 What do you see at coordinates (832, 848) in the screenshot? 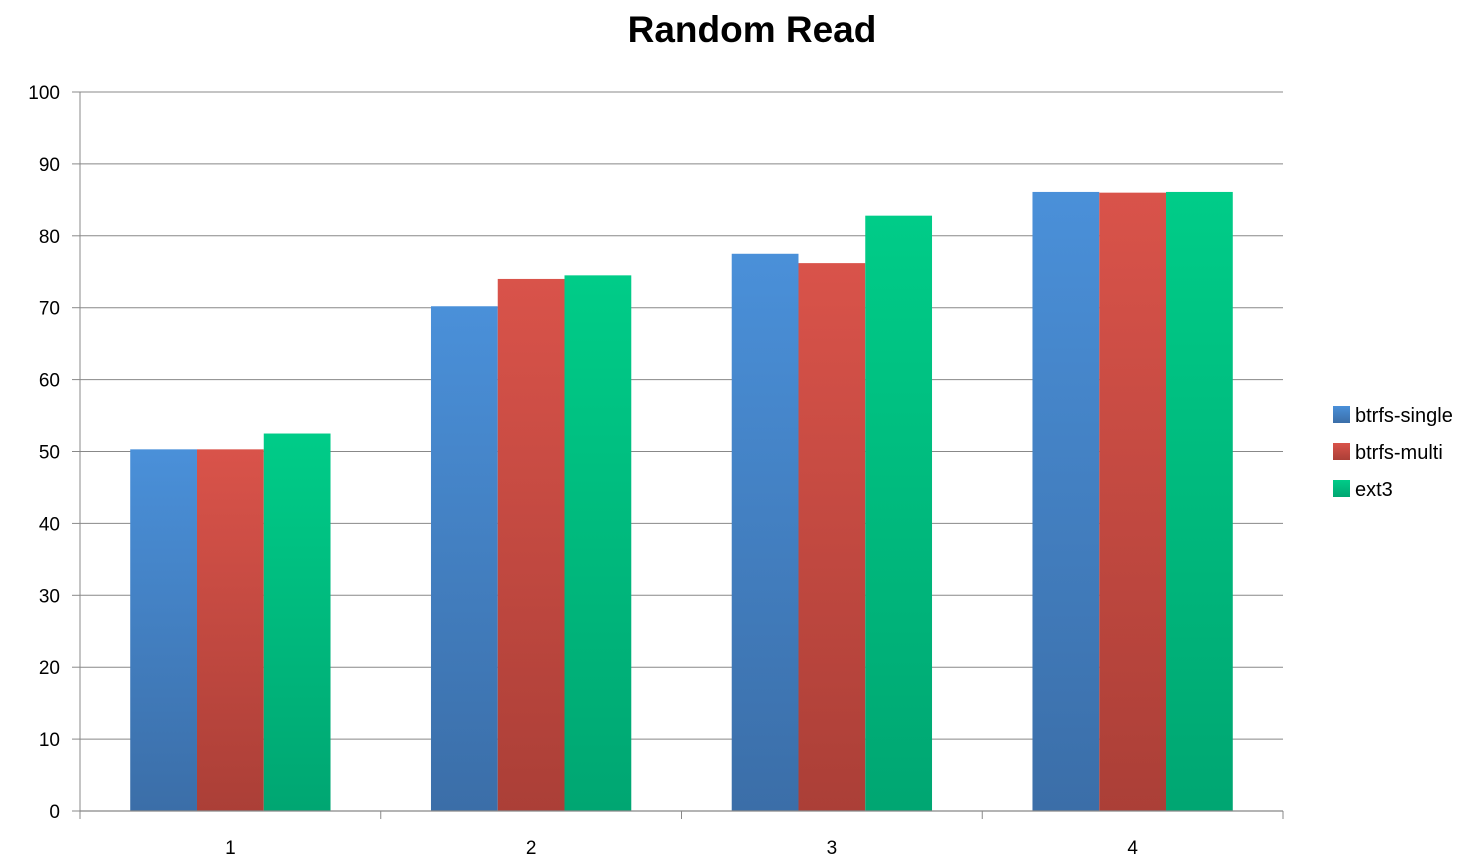
I see `x-tick-label: 3` at bounding box center [832, 848].